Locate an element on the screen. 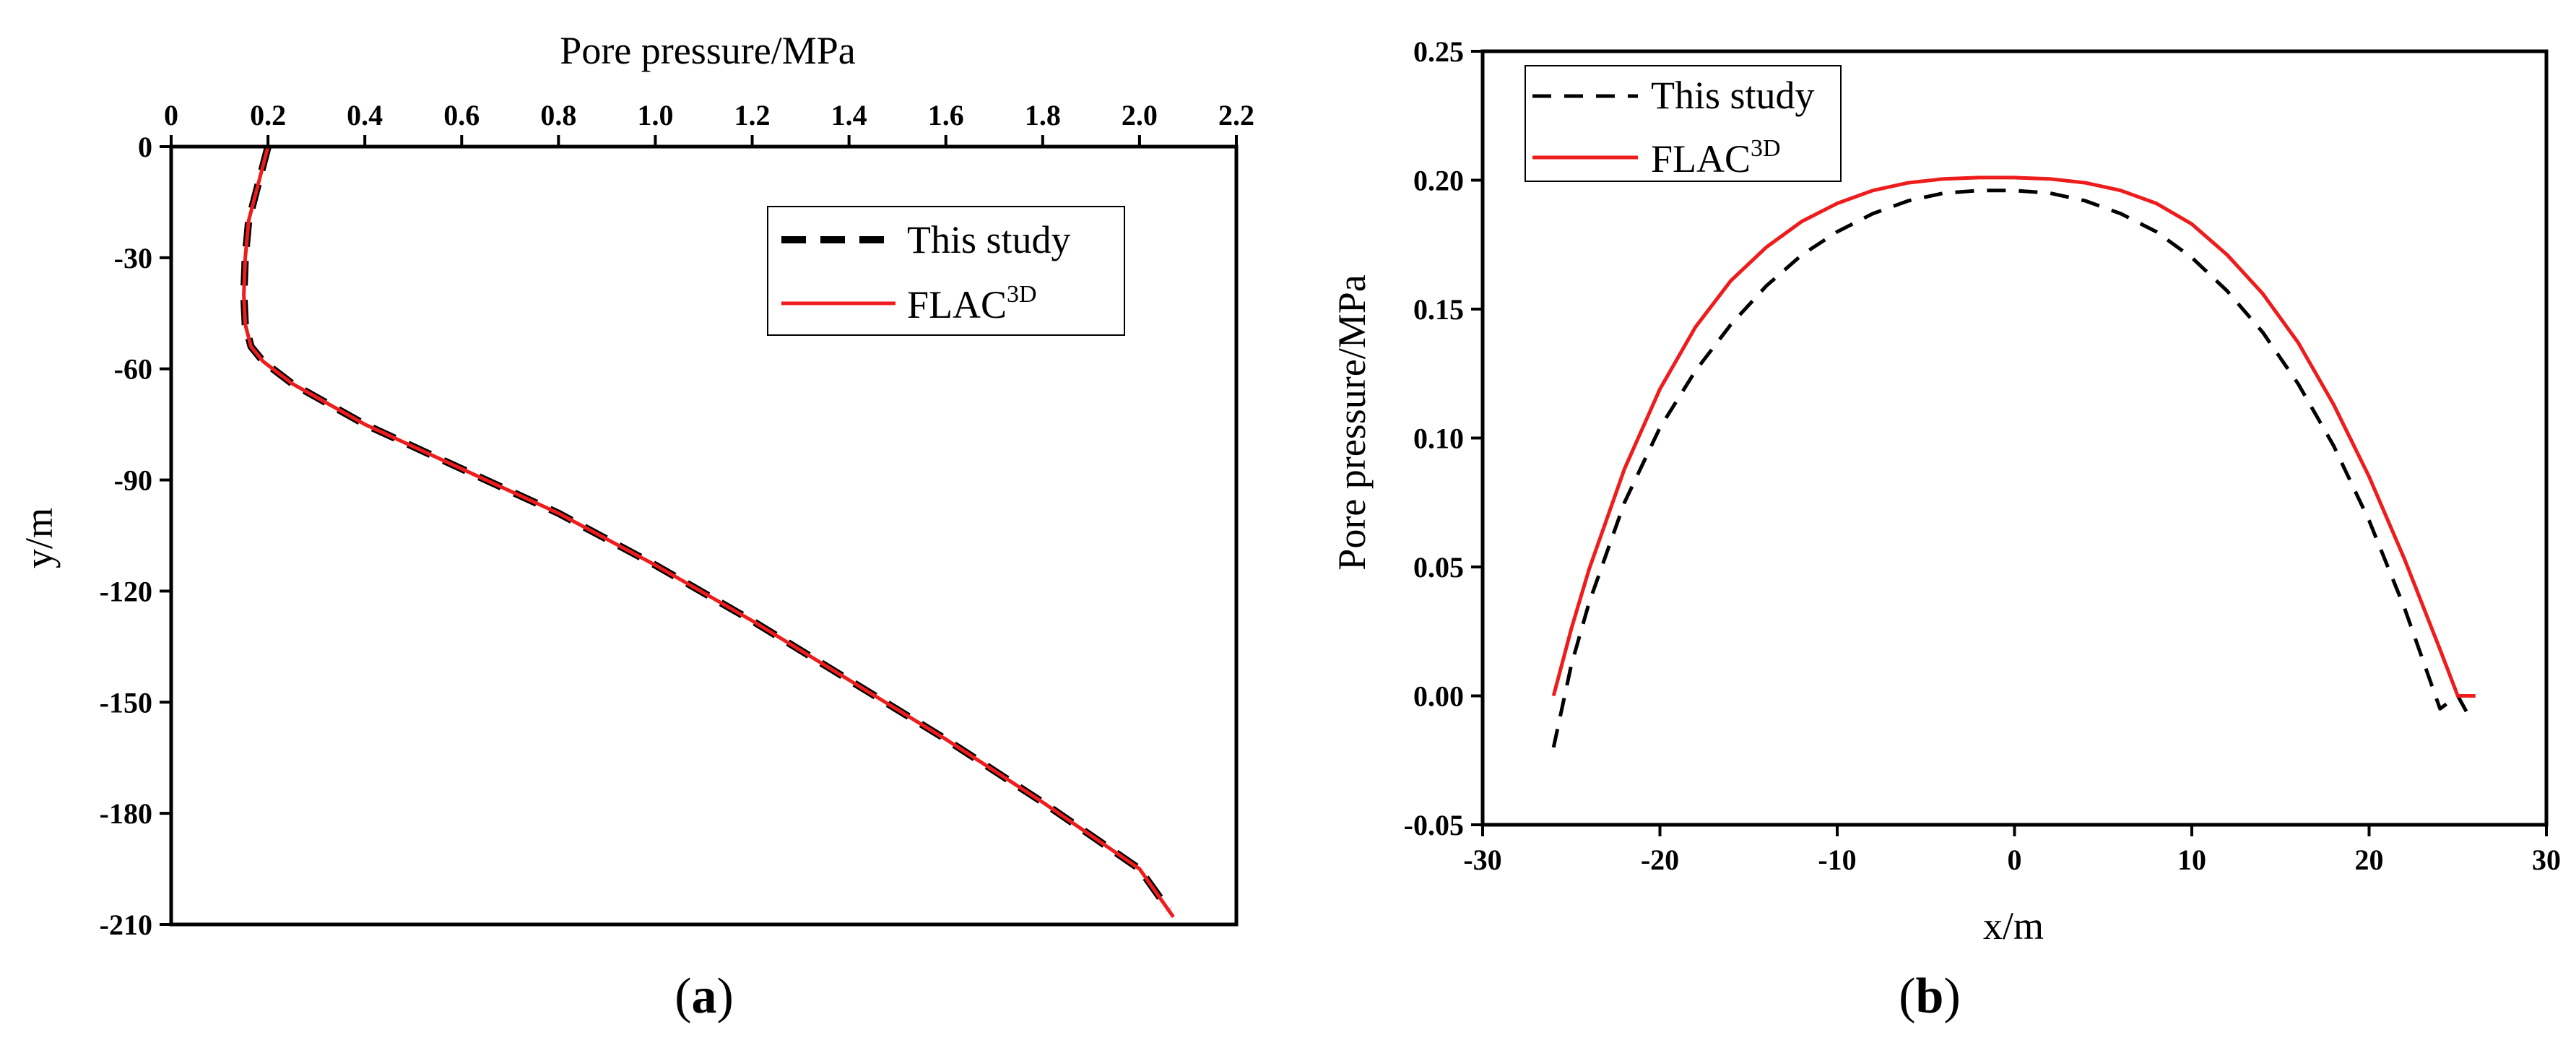 This screenshot has height=1040, width=2576. panel-a-legend-label-flac3d: FLAC3D is located at coordinates (972, 303).